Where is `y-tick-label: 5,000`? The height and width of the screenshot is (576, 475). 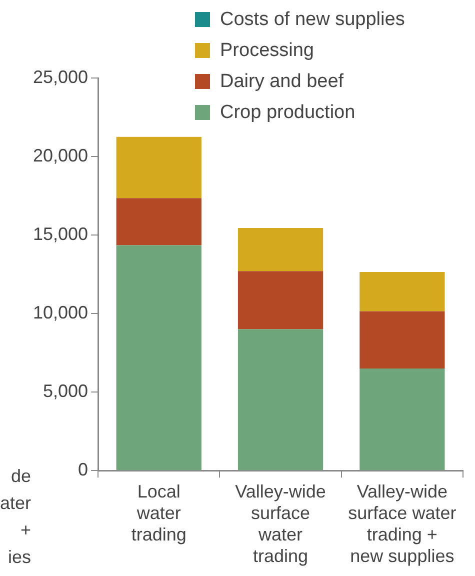 y-tick-label: 5,000 is located at coordinates (65, 391).